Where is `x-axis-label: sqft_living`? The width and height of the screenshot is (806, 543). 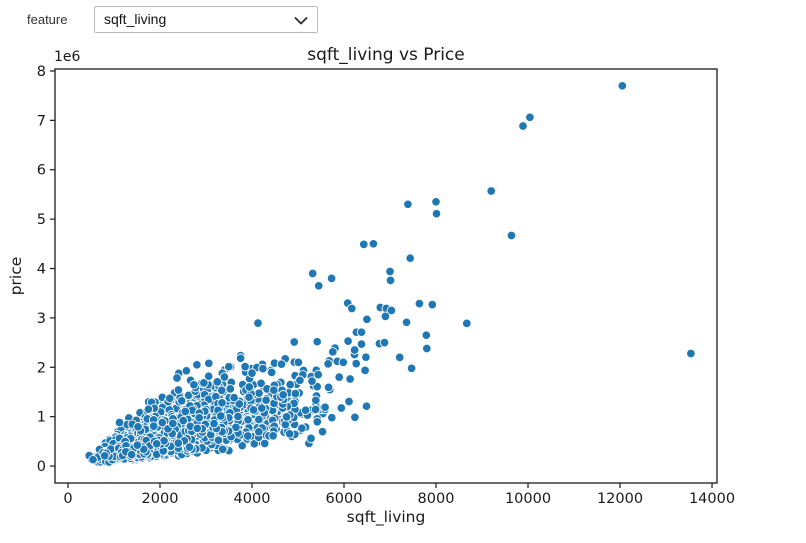
x-axis-label: sqft_living is located at coordinates (386, 517).